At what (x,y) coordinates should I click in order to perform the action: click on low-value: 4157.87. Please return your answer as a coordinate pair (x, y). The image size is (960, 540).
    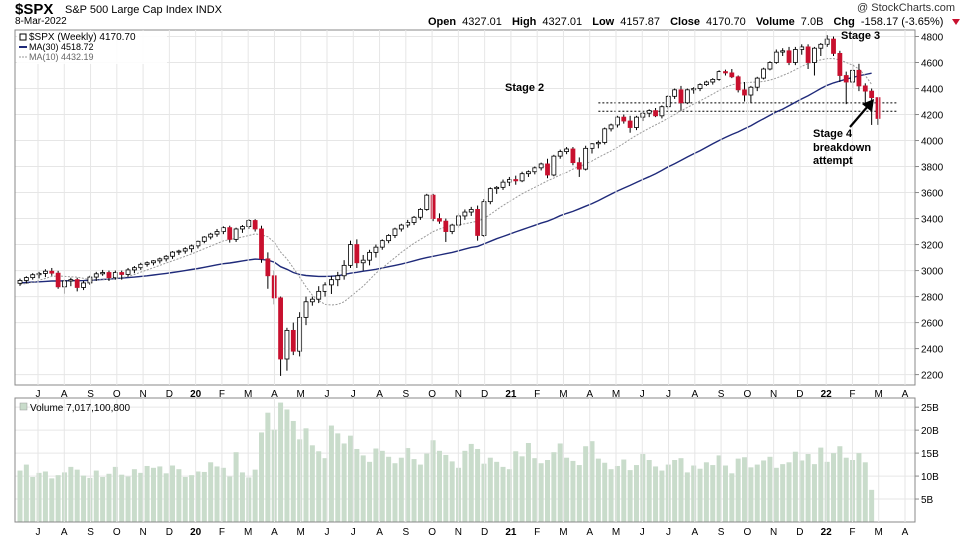
    Looking at the image, I should click on (640, 22).